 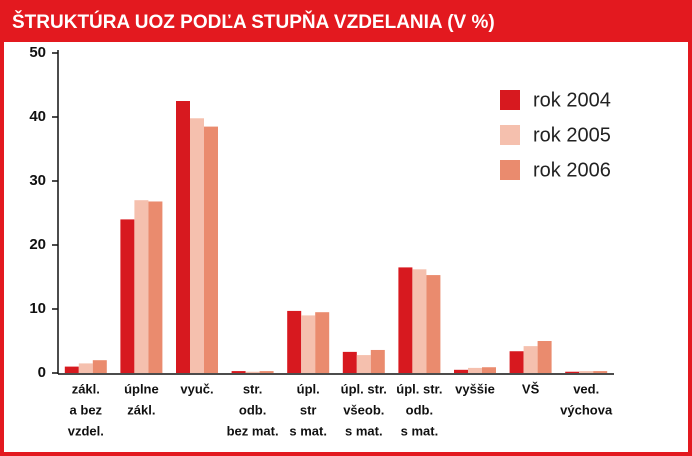 I want to click on x-tick-label: str., so click(x=253, y=388).